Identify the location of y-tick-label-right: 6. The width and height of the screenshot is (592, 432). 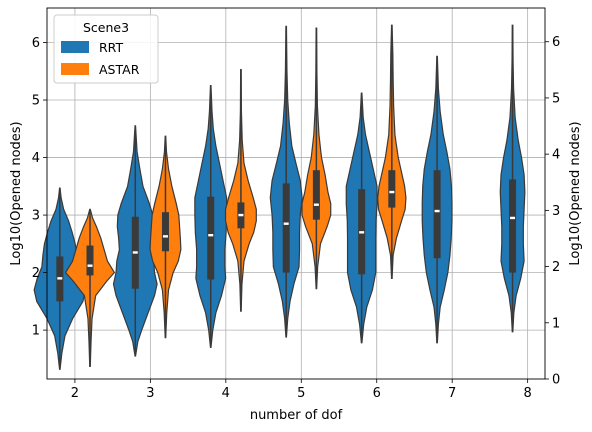
(556, 42).